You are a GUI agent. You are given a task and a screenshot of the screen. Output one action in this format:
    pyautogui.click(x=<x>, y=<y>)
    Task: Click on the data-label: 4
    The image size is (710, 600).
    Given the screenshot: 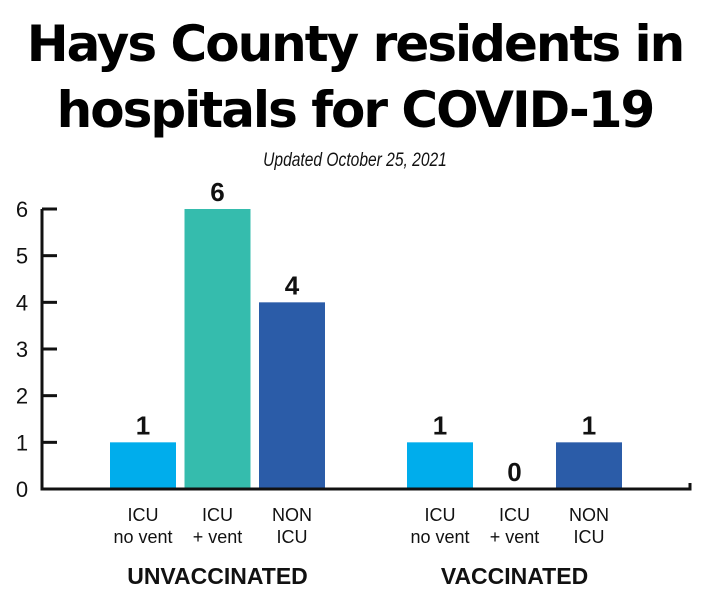 What is the action you would take?
    pyautogui.click(x=292, y=285)
    